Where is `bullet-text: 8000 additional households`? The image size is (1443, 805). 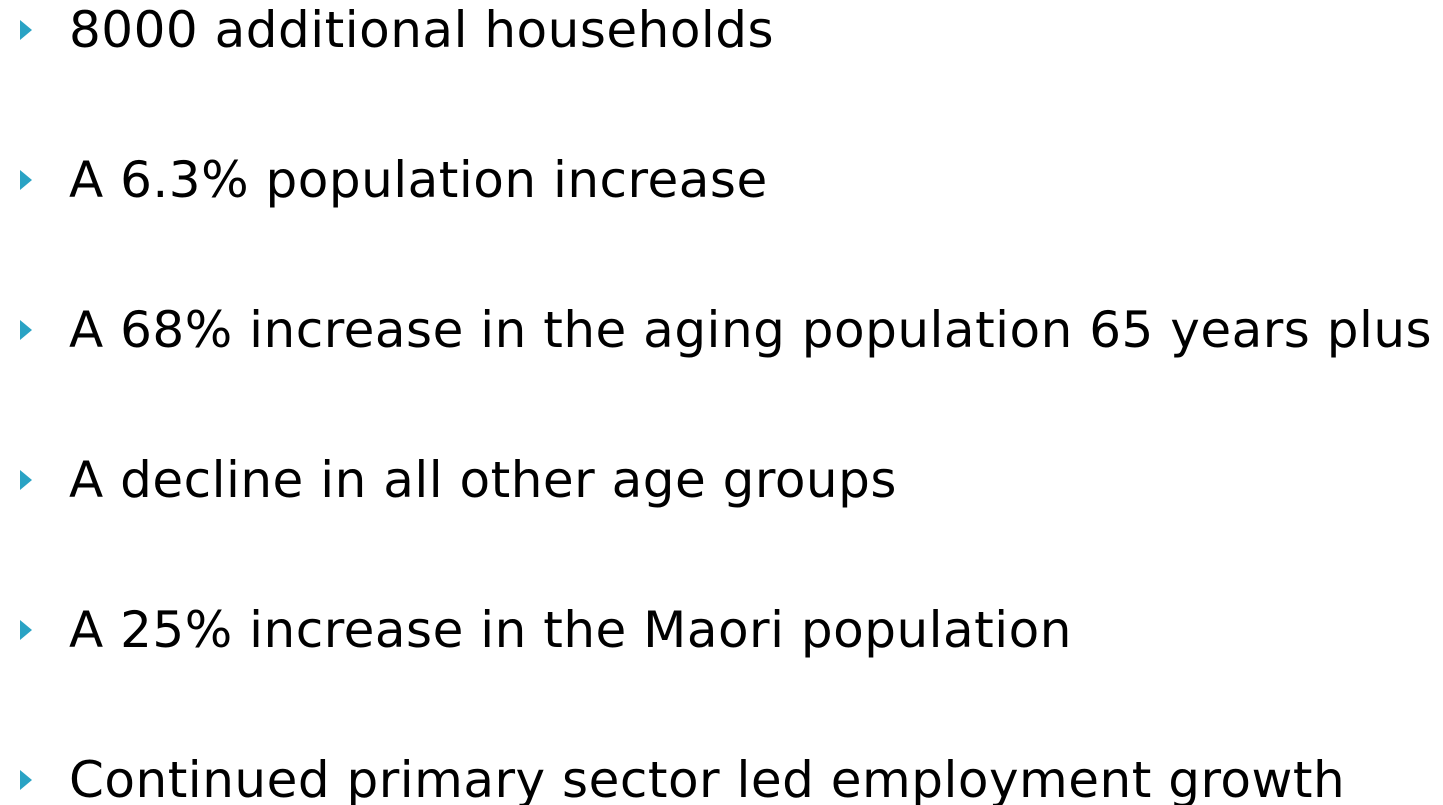
bullet-text: 8000 additional households is located at coordinates (422, 30).